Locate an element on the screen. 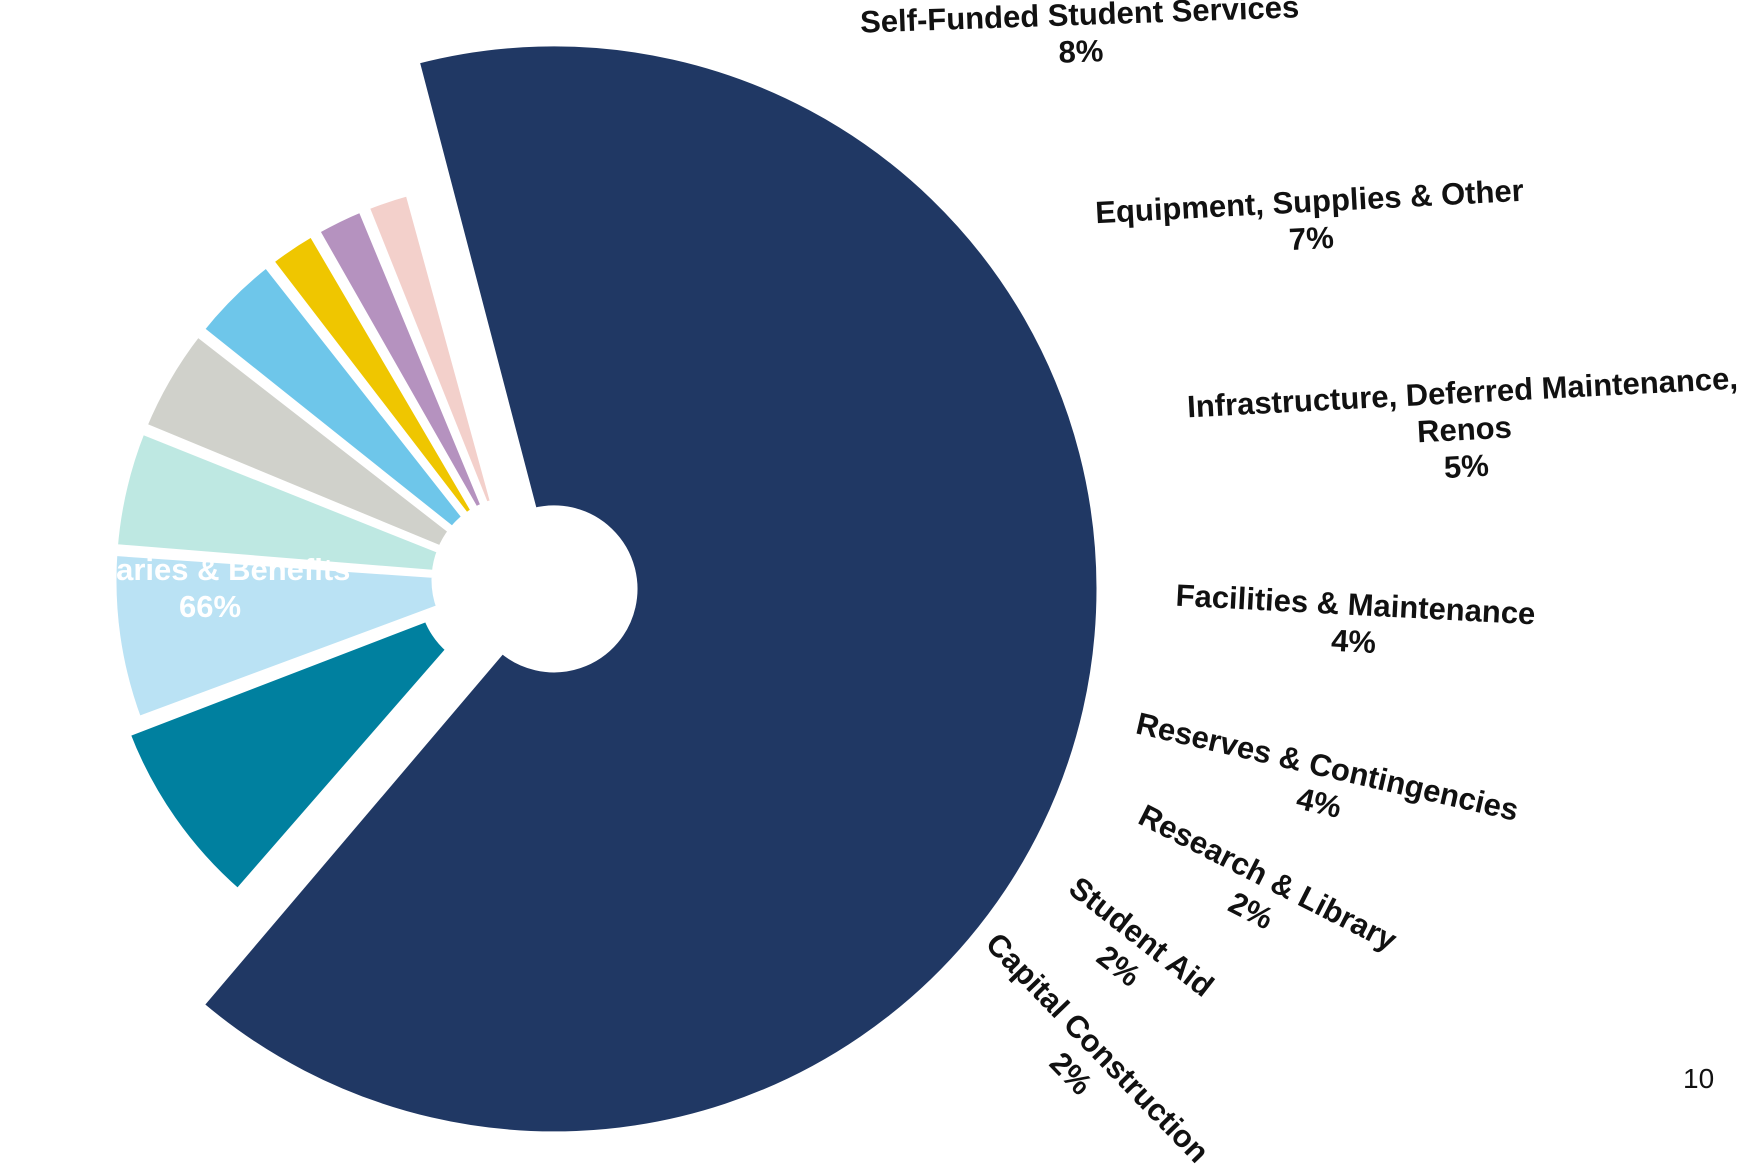 This screenshot has height=1169, width=1747. percent-label: 8% is located at coordinates (1081, 51).